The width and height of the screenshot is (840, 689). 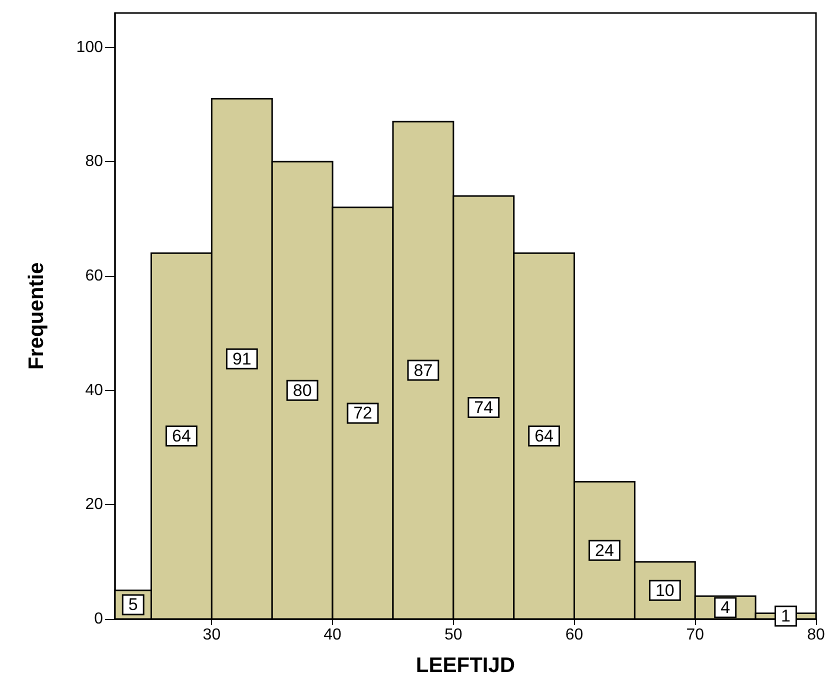 What do you see at coordinates (574, 635) in the screenshot?
I see `x-tick-label: 60` at bounding box center [574, 635].